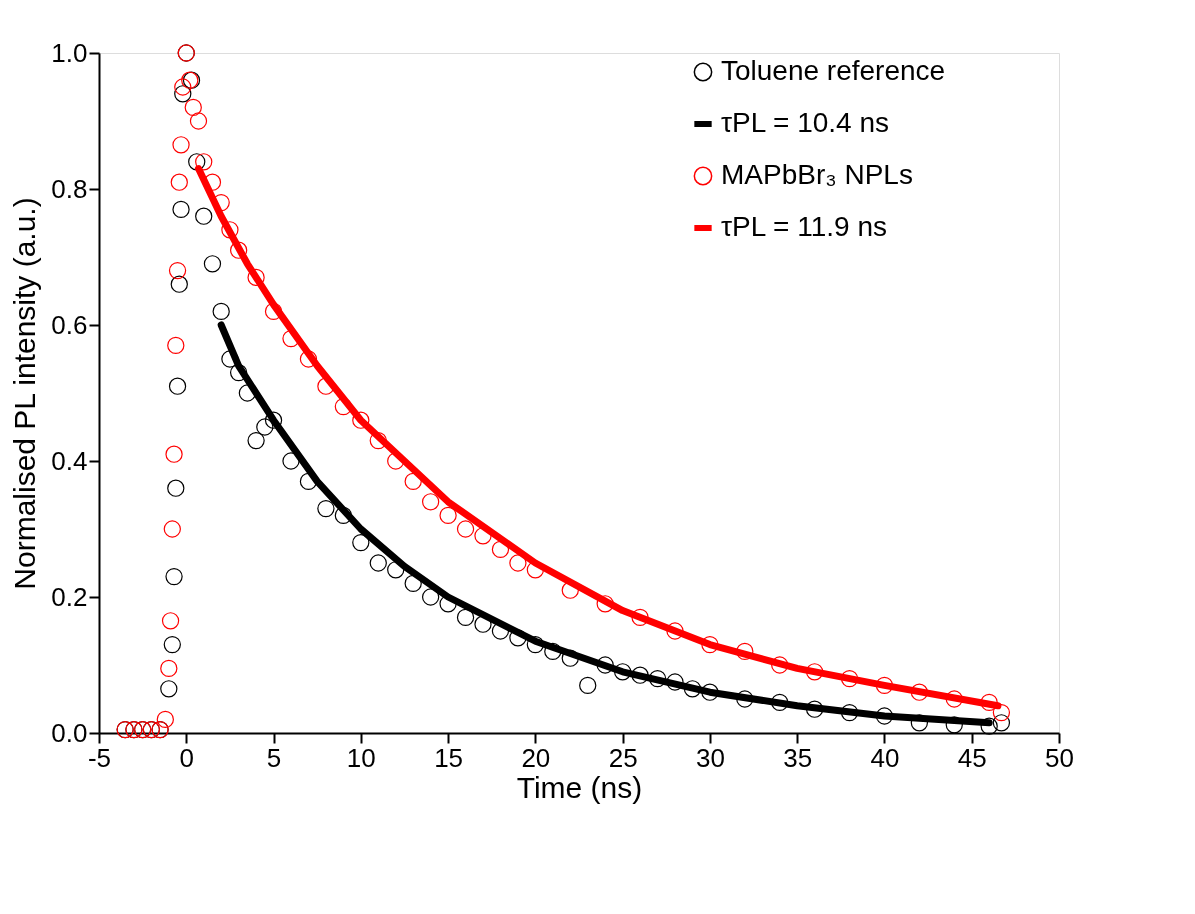 This screenshot has width=1195, height=914. I want to click on x-tick-label: 15, so click(449, 757).